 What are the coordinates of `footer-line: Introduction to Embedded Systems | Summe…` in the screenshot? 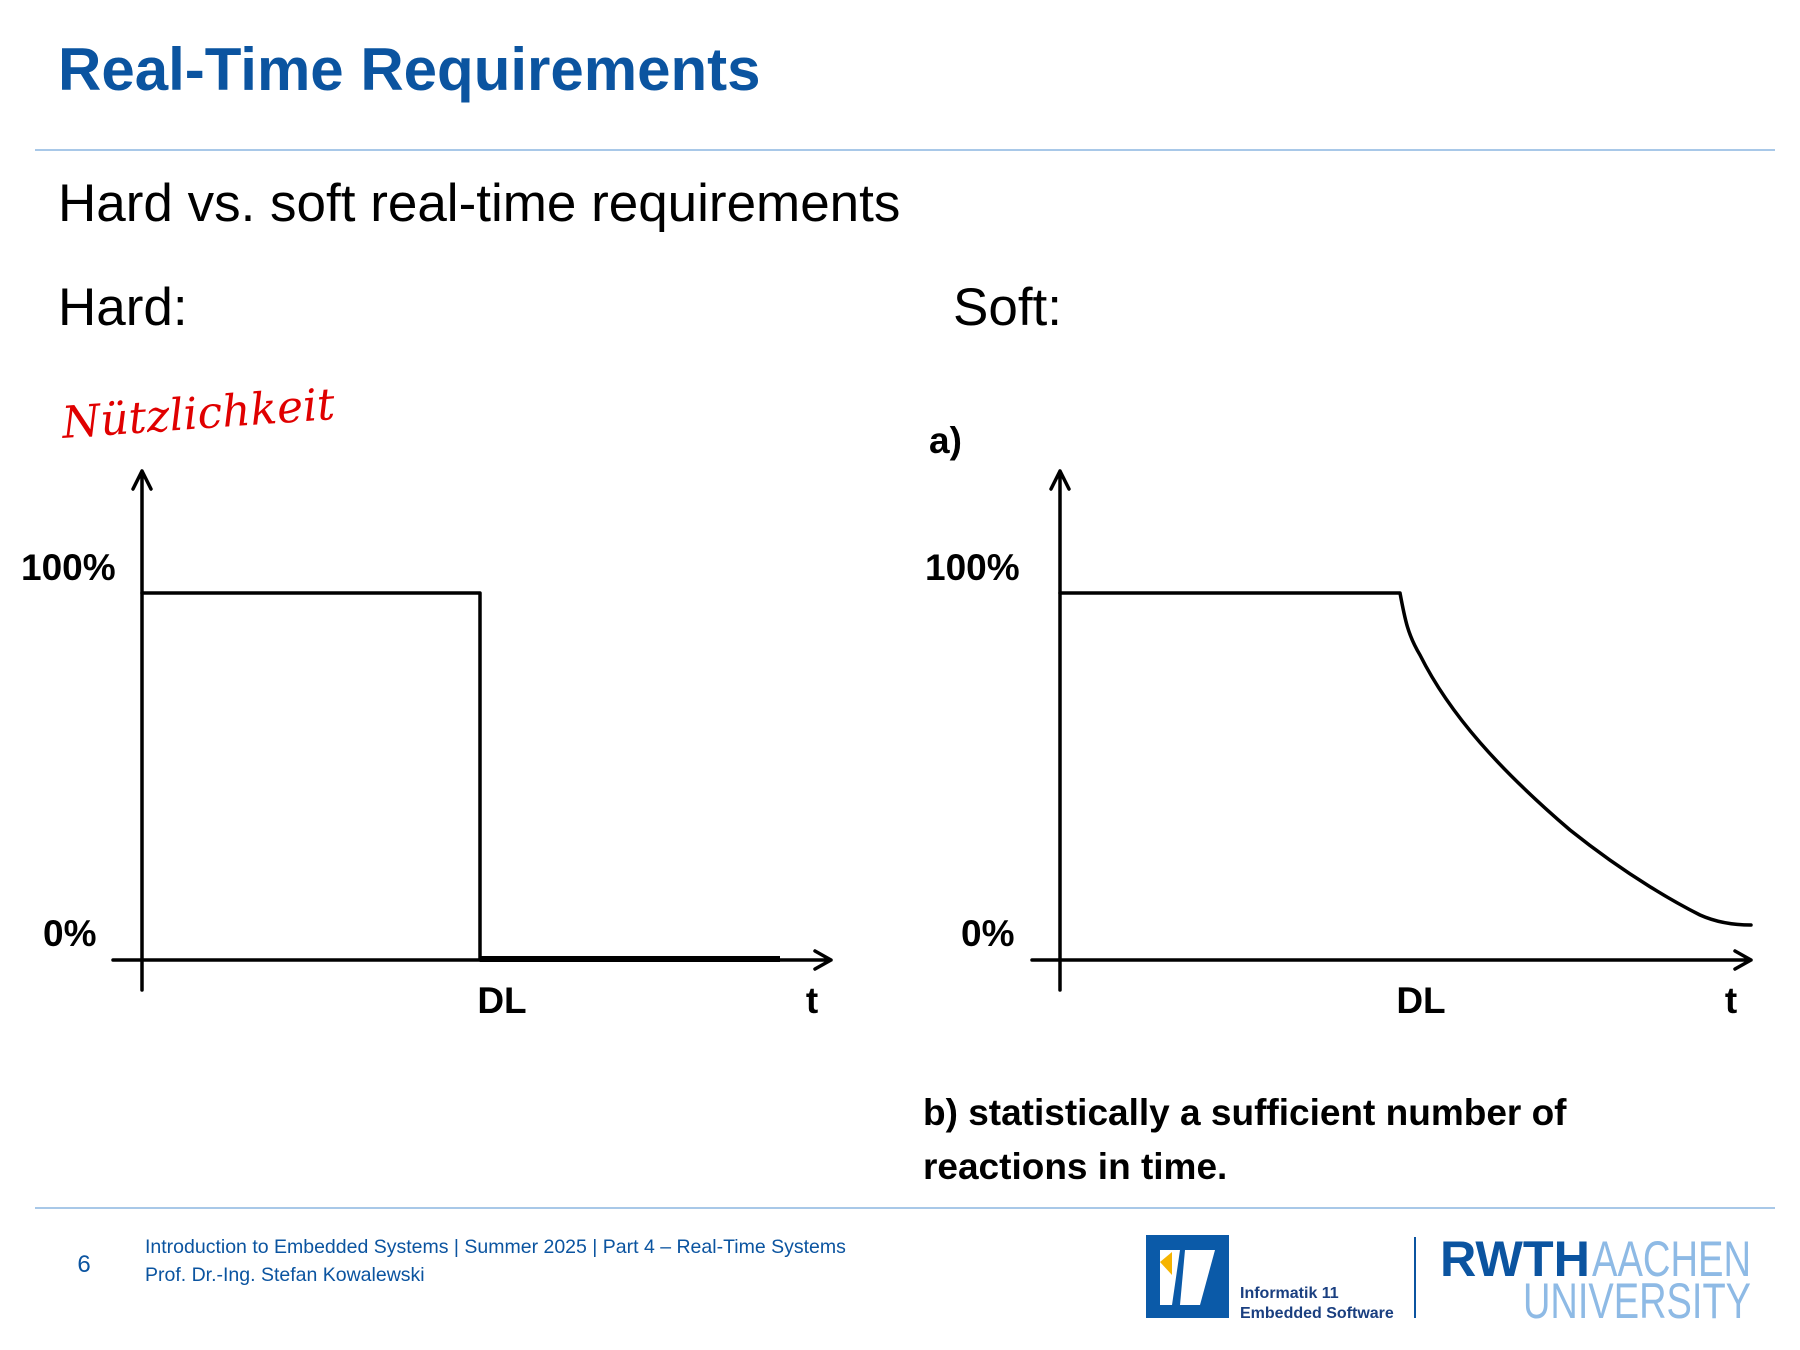 It's located at (495, 1247).